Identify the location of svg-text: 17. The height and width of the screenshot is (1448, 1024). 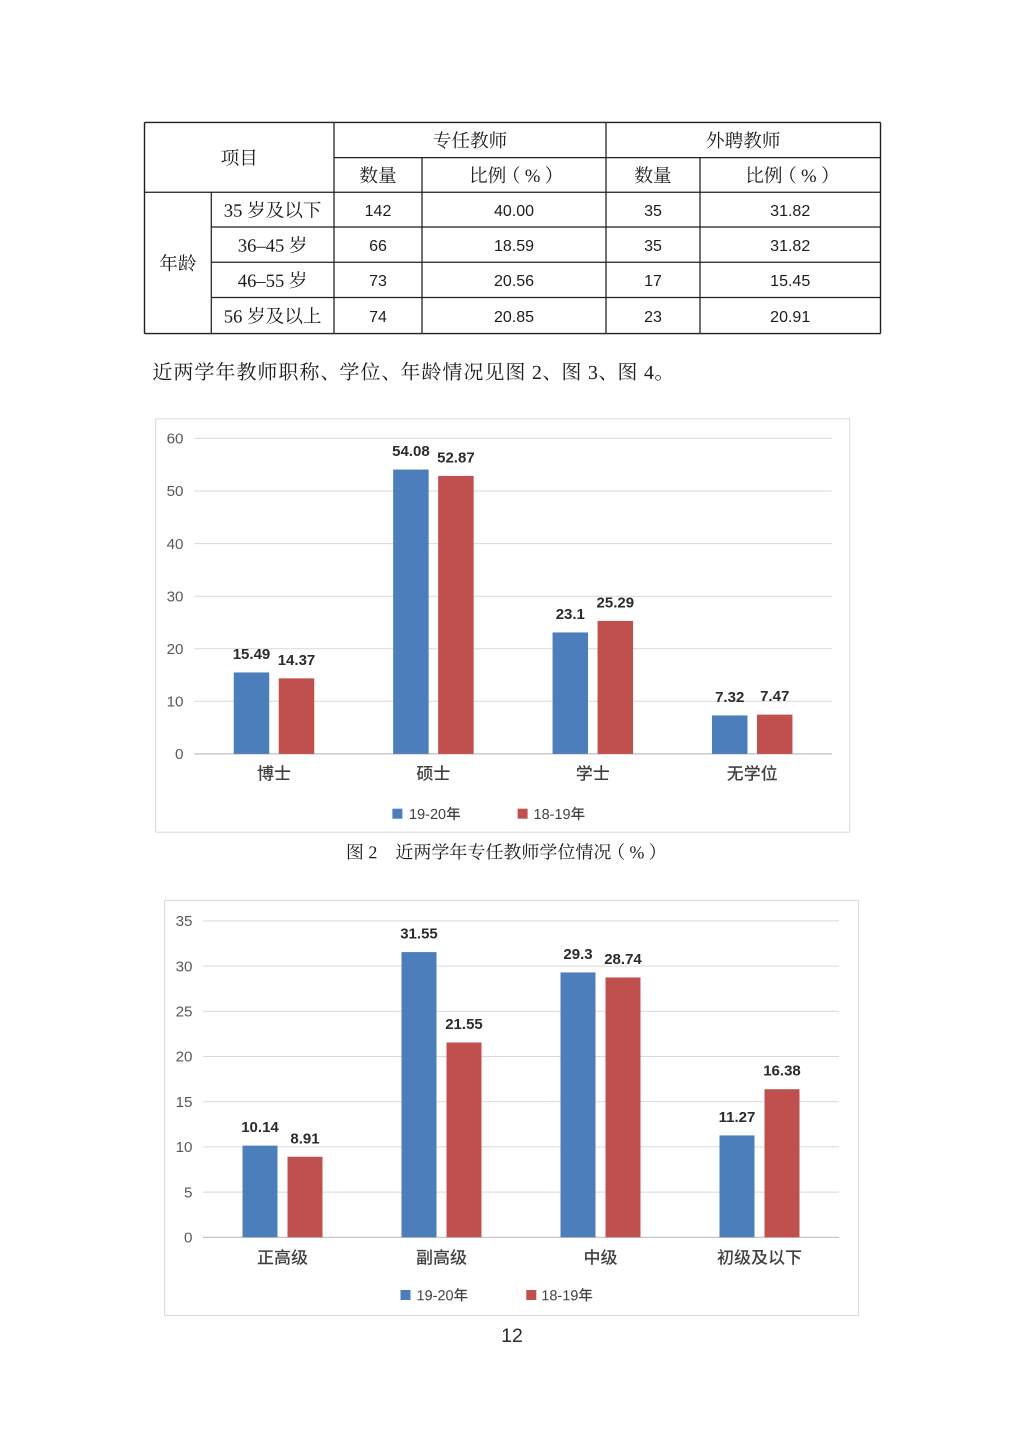
(653, 281).